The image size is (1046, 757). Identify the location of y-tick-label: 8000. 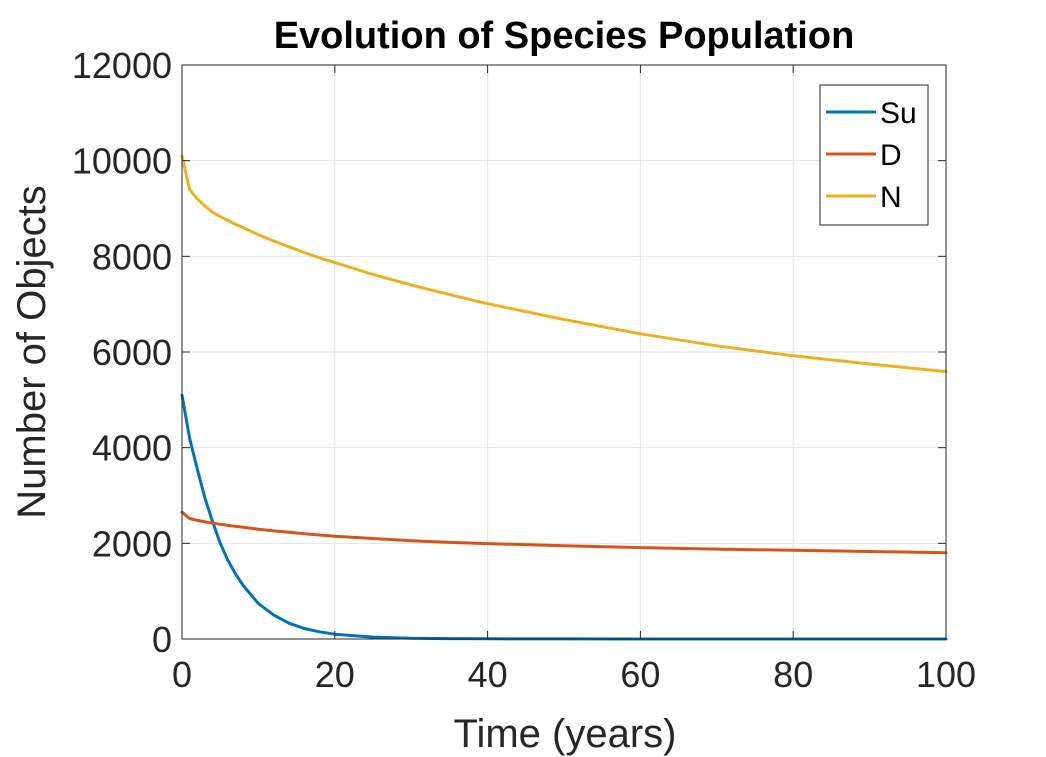
(132, 256).